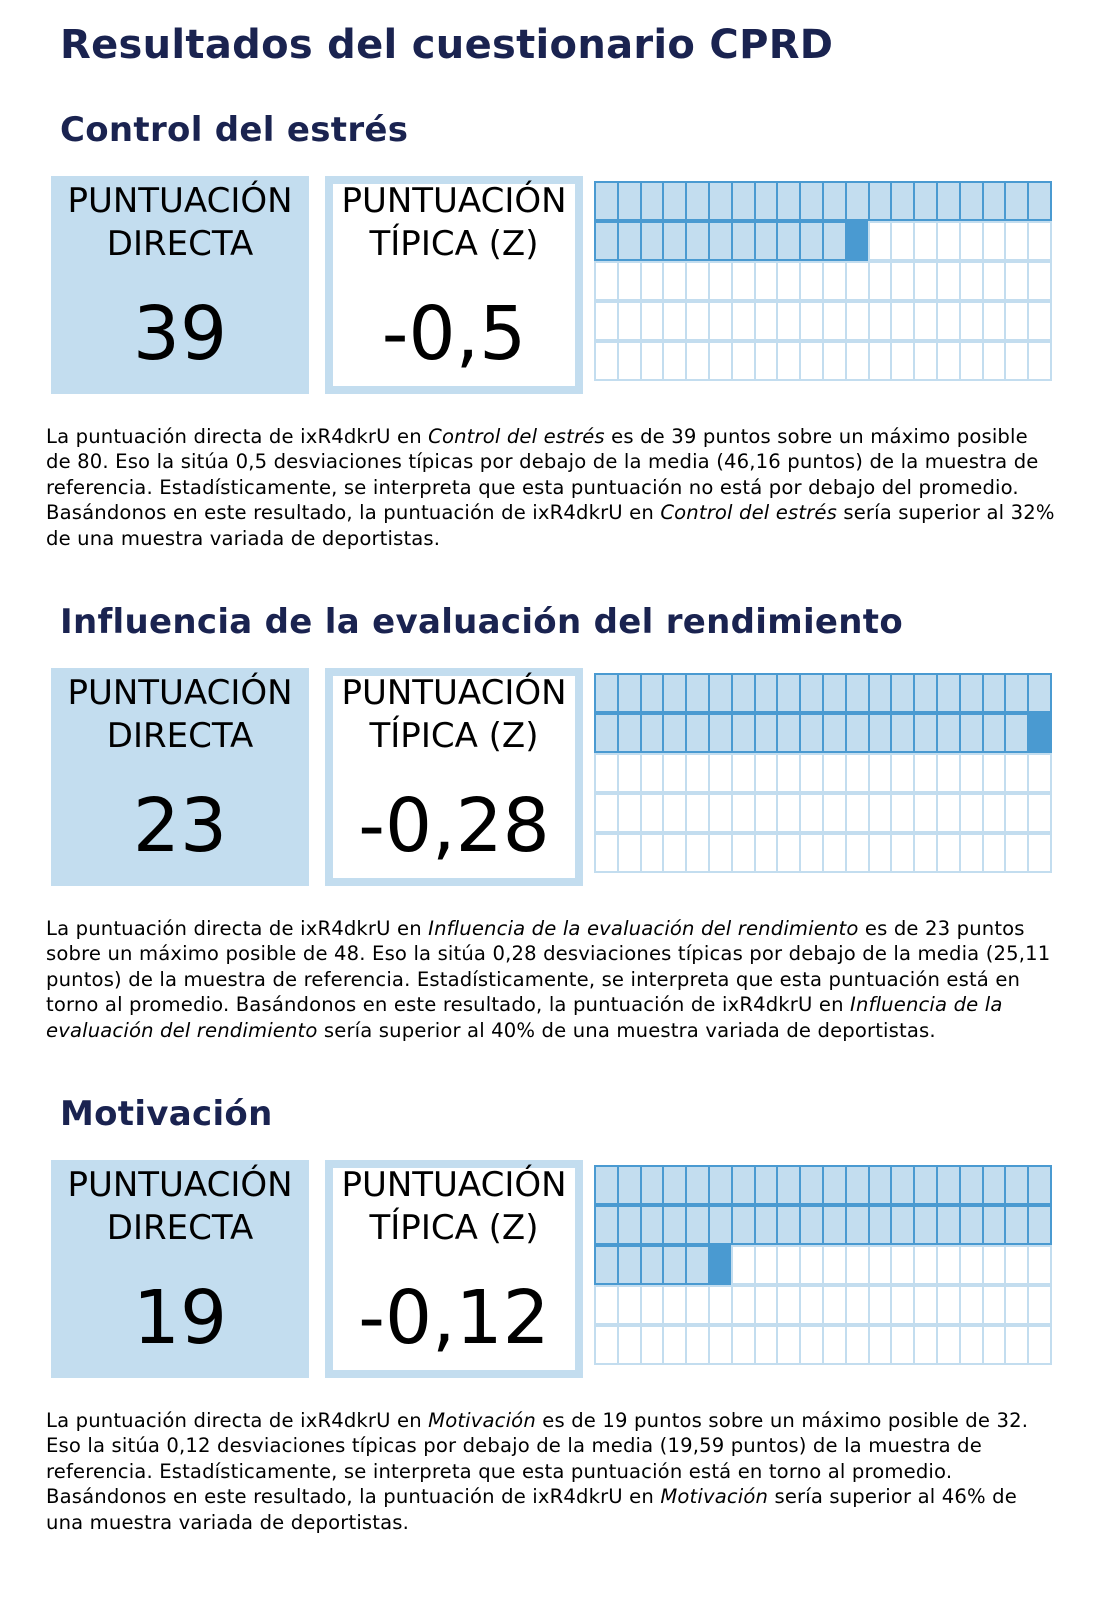  I want to click on z-score-box: PUNTUACIÓN TÍPICA (Z) -0,12, so click(454, 1269).